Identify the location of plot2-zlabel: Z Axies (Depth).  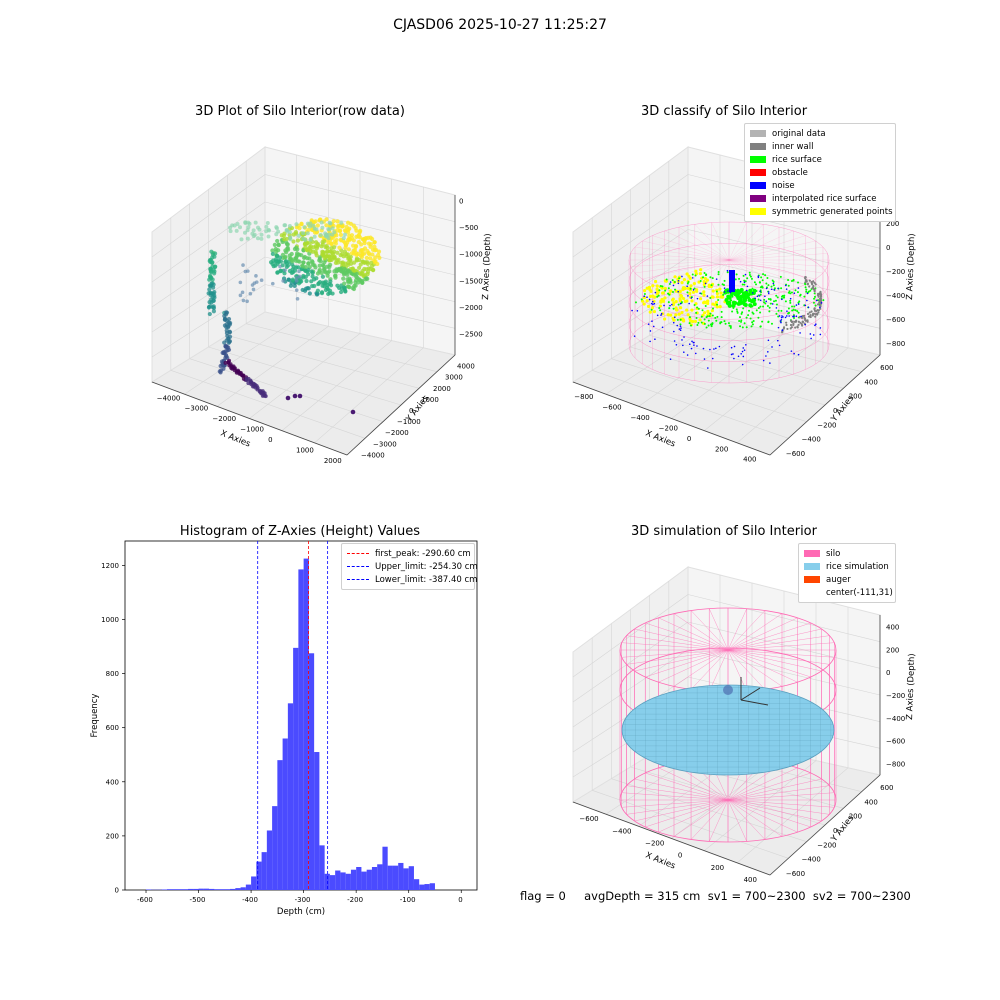
(911, 266).